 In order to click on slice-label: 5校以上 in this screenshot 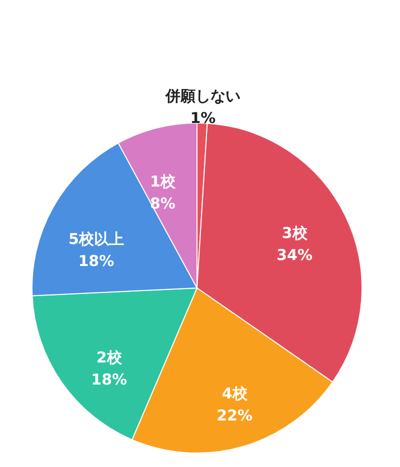, I will do `click(96, 239)`.